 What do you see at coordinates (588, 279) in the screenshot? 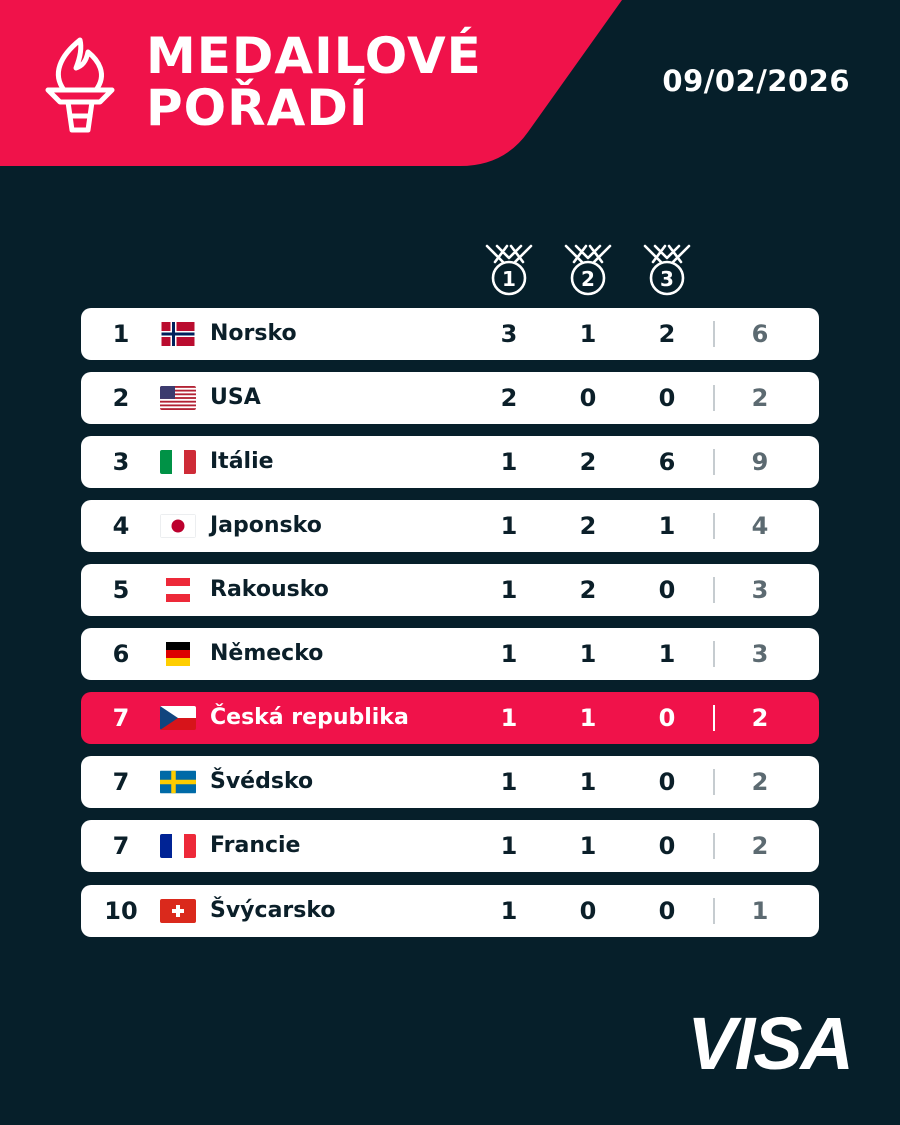
I see `svg-text: 2` at bounding box center [588, 279].